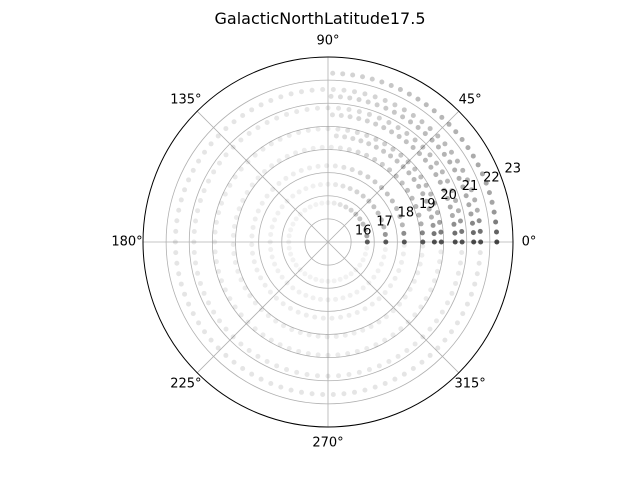  Describe the element at coordinates (512, 168) in the screenshot. I see `radius-tick-label: 23` at that location.